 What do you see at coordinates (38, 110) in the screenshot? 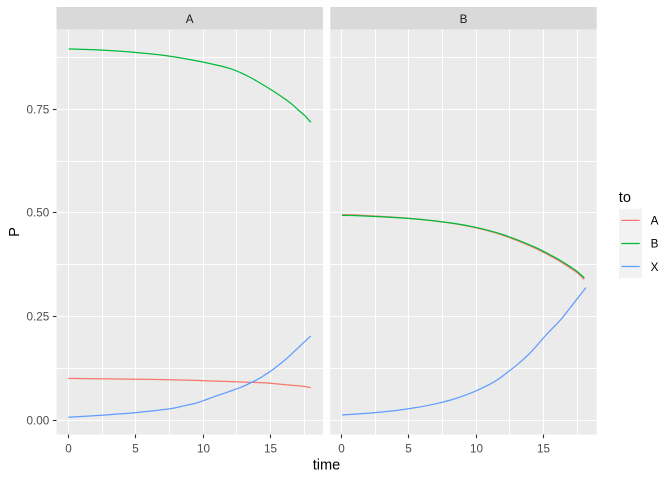
I see `svg-text: 0.75` at bounding box center [38, 110].